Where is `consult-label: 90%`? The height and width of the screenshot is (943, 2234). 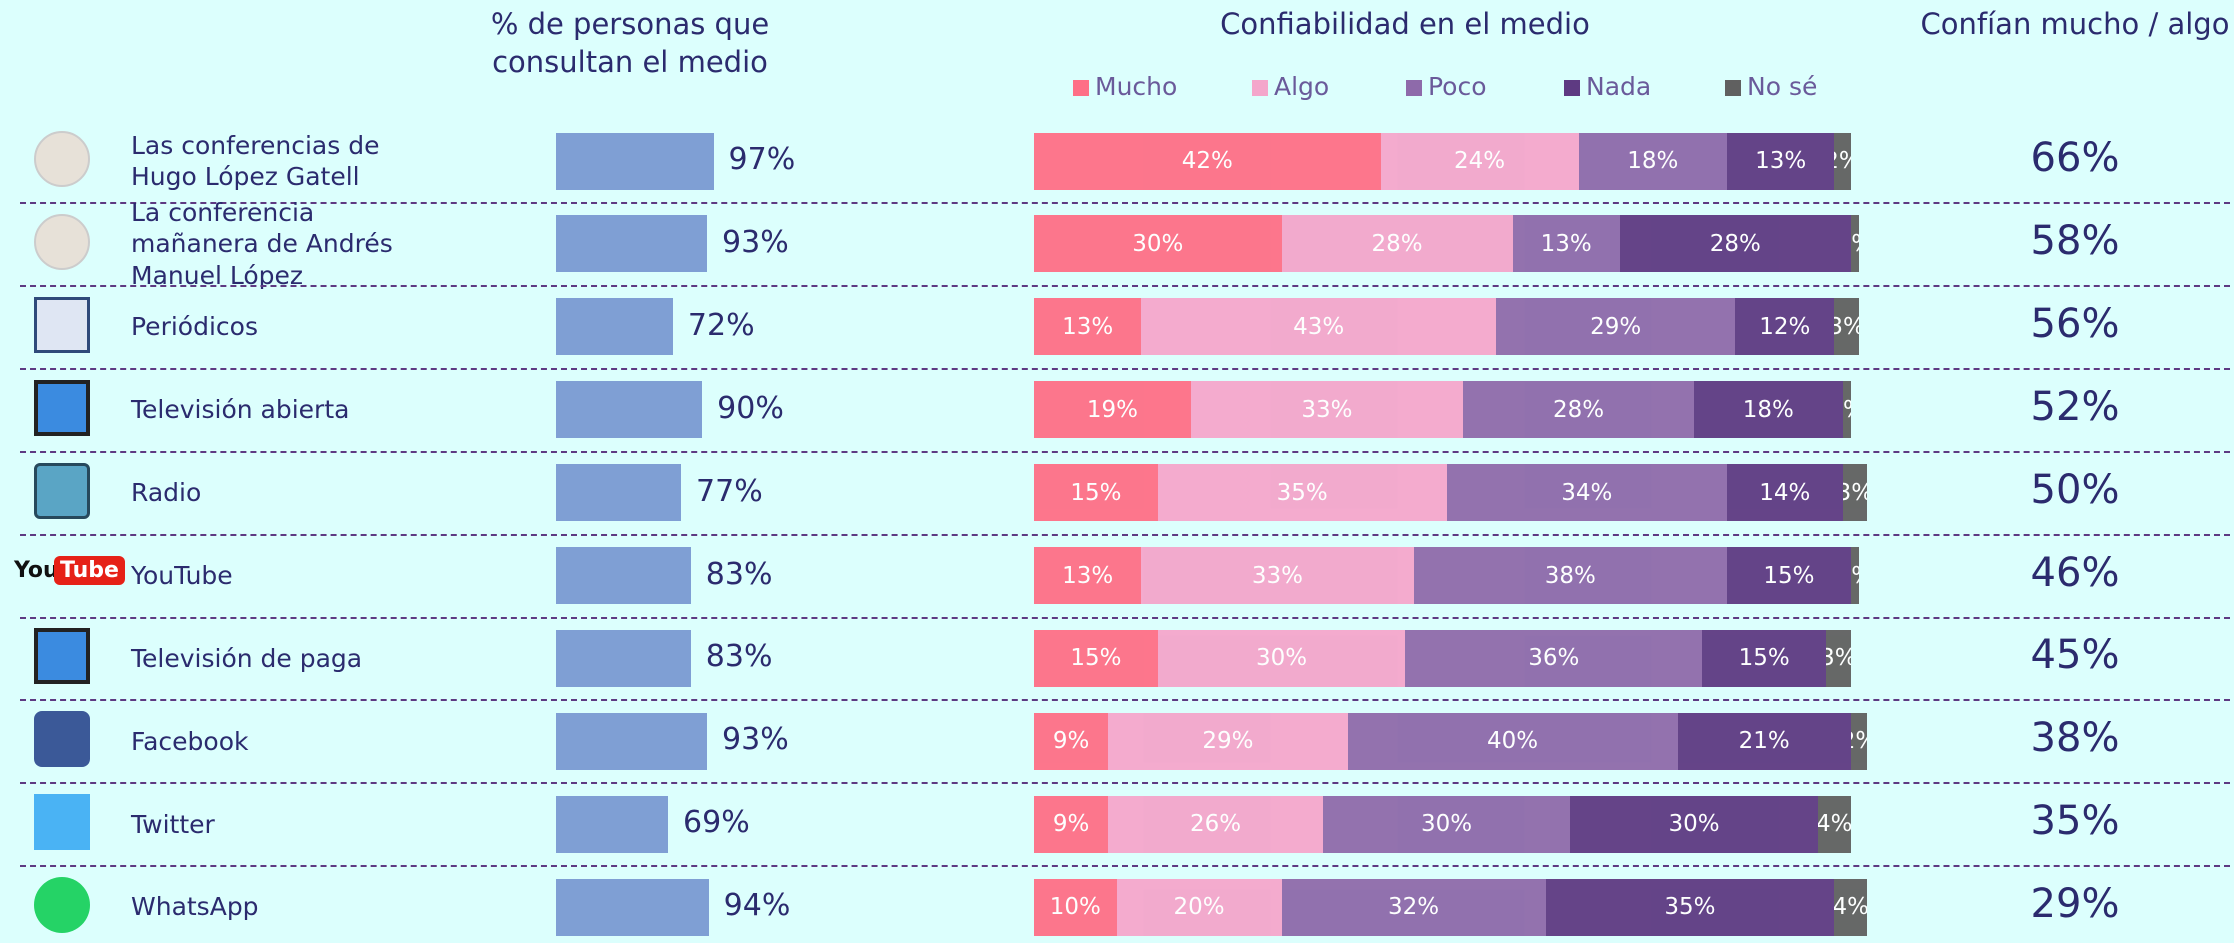 consult-label: 90% is located at coordinates (750, 408).